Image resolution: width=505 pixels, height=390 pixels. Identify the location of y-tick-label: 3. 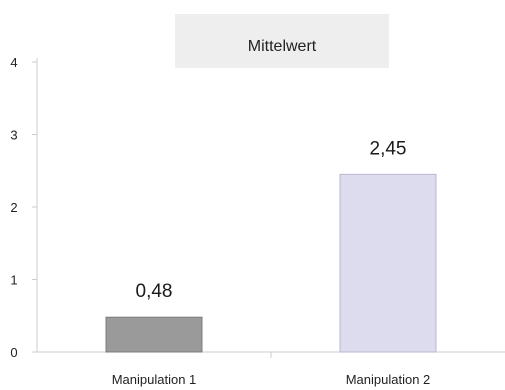
(13, 135).